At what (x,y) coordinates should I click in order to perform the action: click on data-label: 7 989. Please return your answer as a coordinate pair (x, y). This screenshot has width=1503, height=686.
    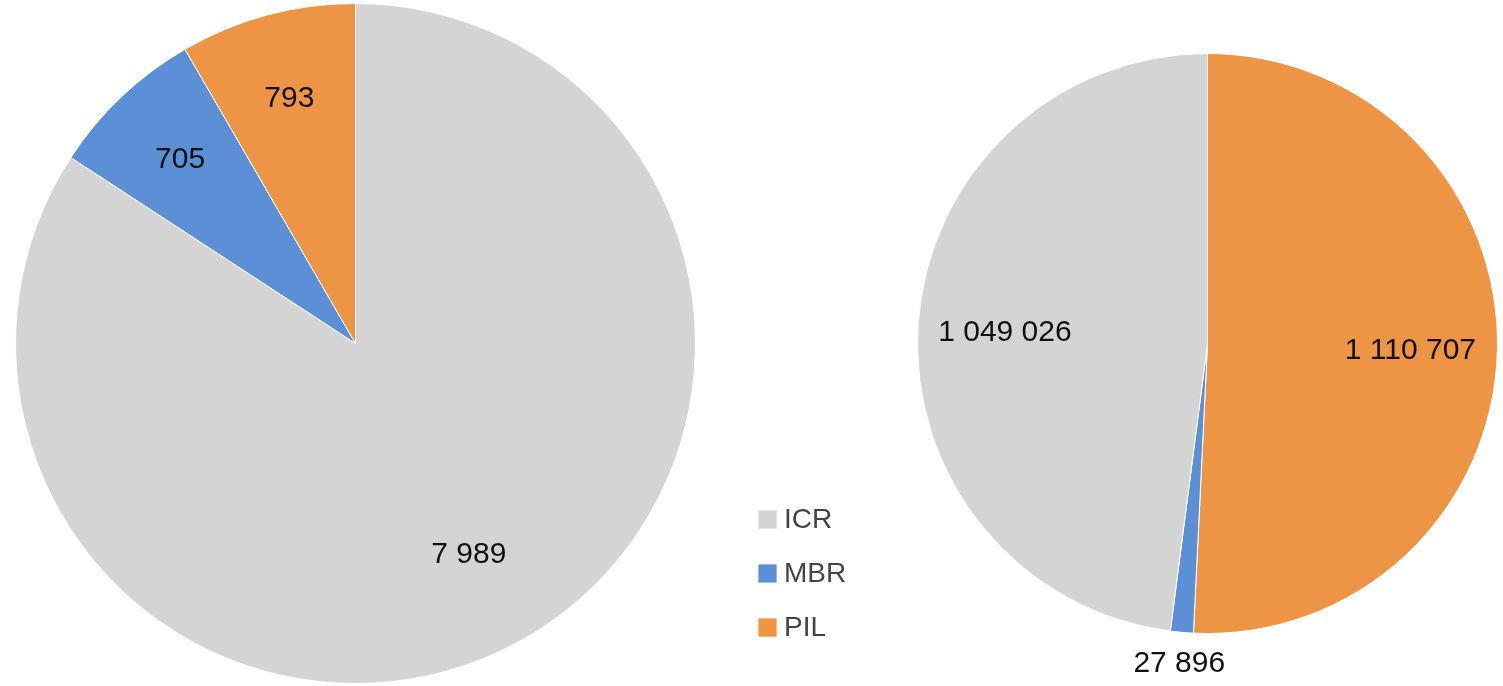
    Looking at the image, I should click on (469, 553).